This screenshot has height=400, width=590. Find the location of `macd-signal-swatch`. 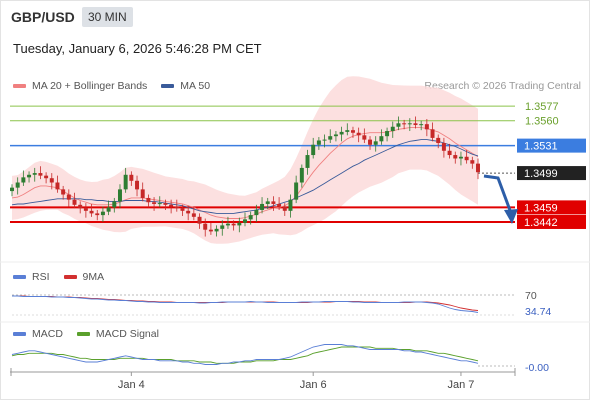

macd-signal-swatch is located at coordinates (83, 334).